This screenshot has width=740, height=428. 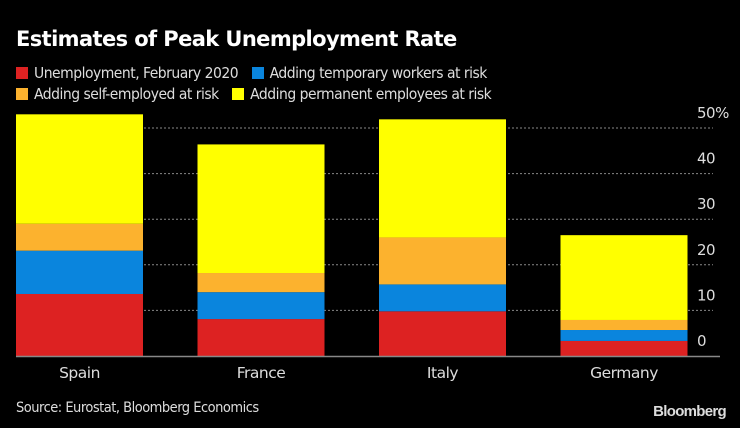 I want to click on legend-item-unemployment: Unemployment, February 2020, so click(x=127, y=73).